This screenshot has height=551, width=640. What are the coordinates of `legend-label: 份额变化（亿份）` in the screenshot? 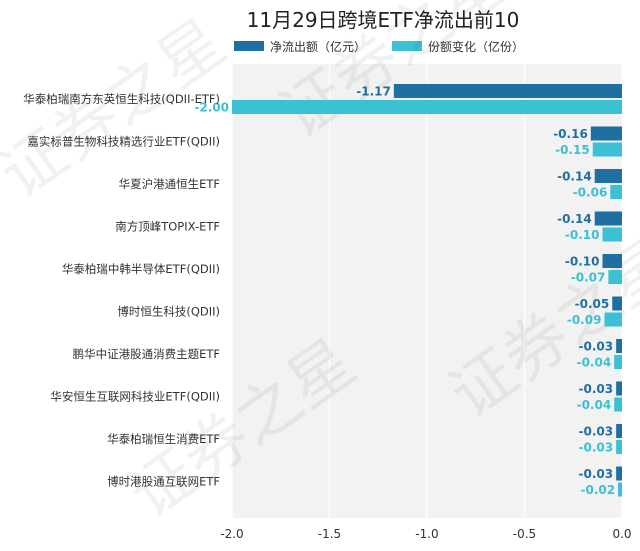 It's located at (476, 46).